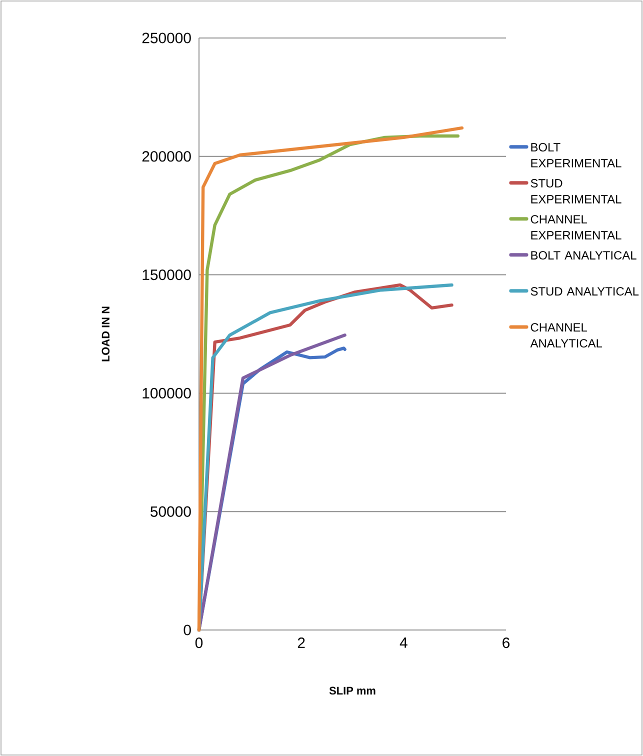 The height and width of the screenshot is (756, 643). What do you see at coordinates (576, 155) in the screenshot?
I see `legend-label: BOLT EXPERIMENTAL` at bounding box center [576, 155].